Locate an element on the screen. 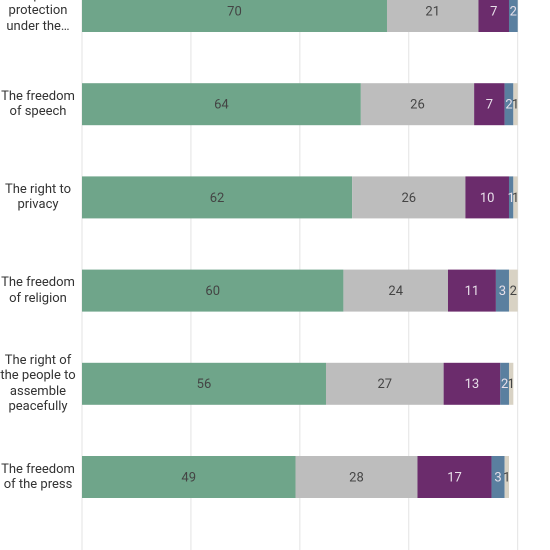 Image resolution: width=550 pixels, height=550 pixels. value-label: 17 is located at coordinates (454, 477).